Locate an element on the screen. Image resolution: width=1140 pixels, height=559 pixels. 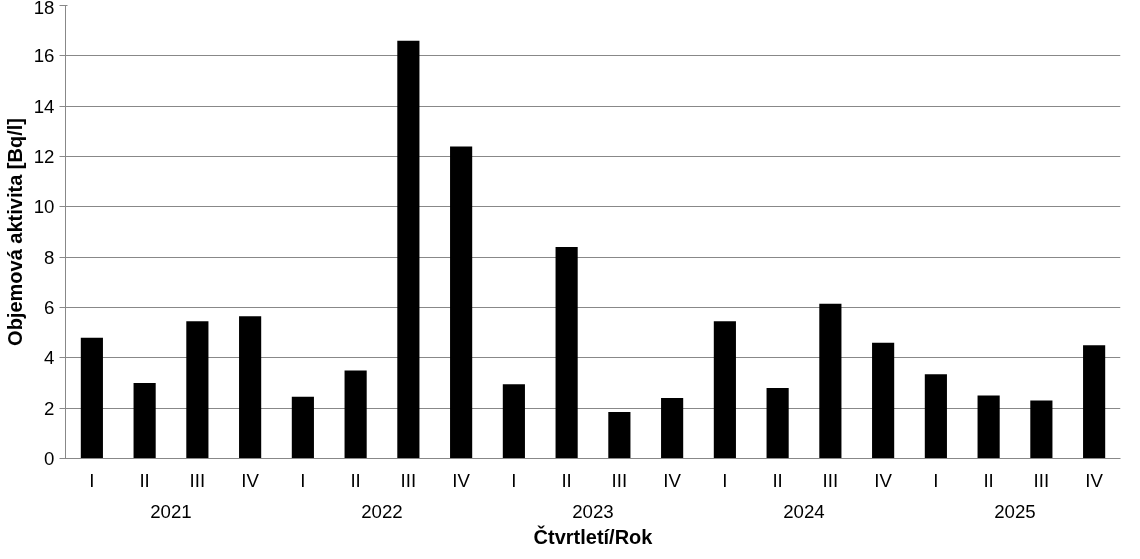
text: 2023 is located at coordinates (593, 511).